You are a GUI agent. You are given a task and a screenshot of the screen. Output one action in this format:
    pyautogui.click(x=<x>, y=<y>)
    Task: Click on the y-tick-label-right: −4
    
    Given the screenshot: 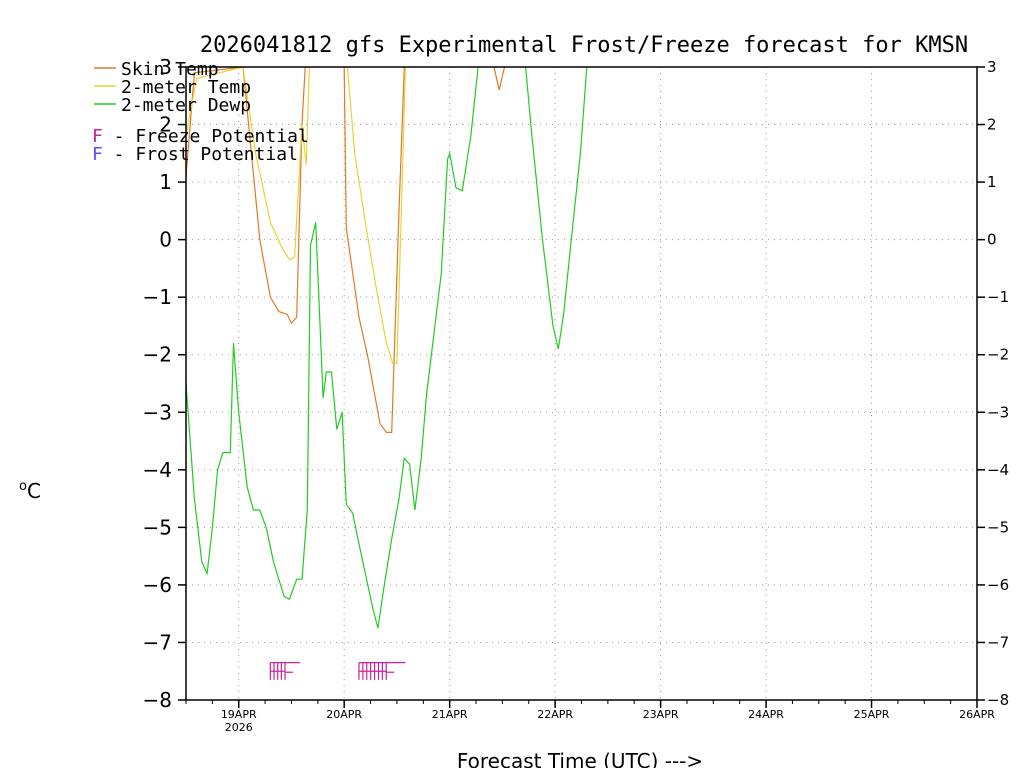 What is the action you would take?
    pyautogui.click(x=998, y=470)
    